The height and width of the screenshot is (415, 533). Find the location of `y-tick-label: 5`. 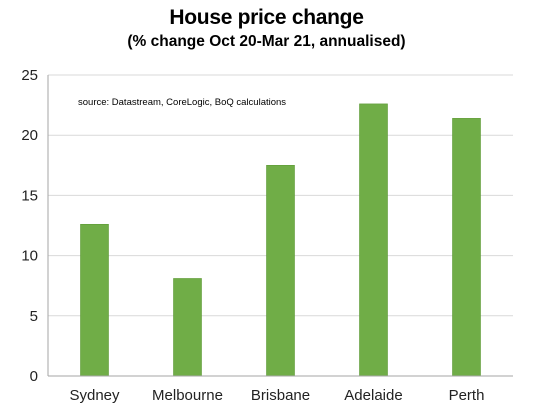

y-tick-label: 5 is located at coordinates (34, 316).